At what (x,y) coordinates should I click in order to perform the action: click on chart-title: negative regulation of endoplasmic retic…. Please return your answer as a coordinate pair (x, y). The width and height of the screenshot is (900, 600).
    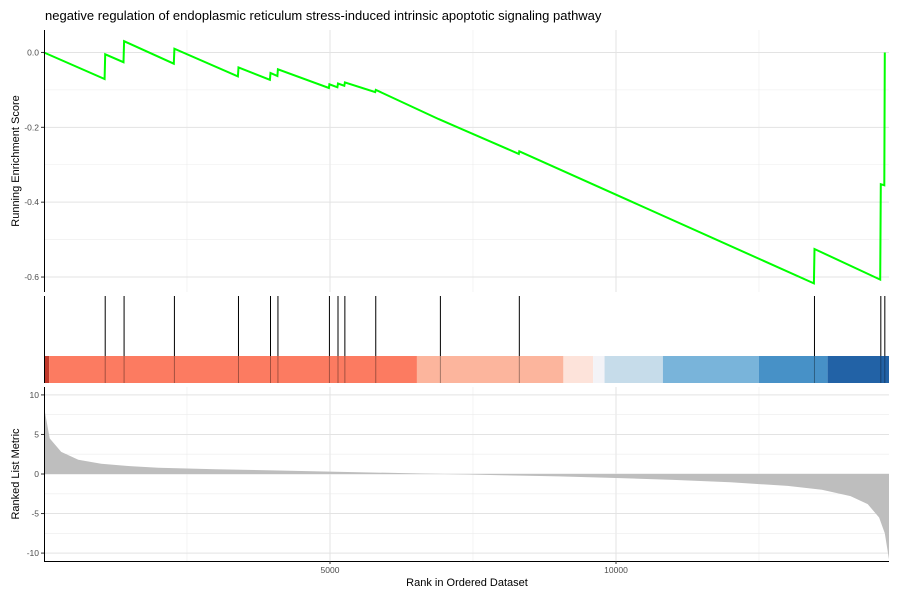
    Looking at the image, I should click on (323, 15).